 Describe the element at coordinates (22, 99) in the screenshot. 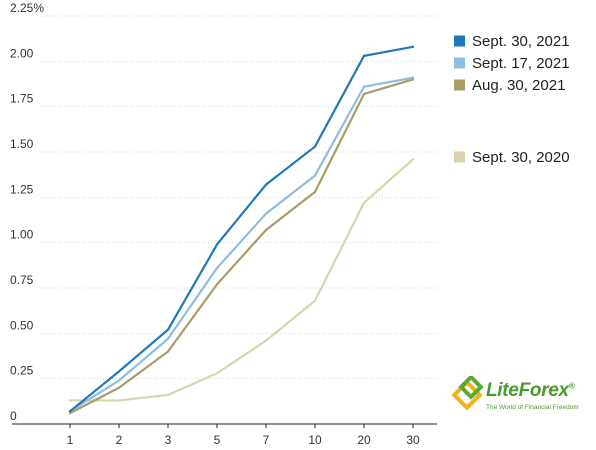

I see `y-tick-label: 1.75` at that location.